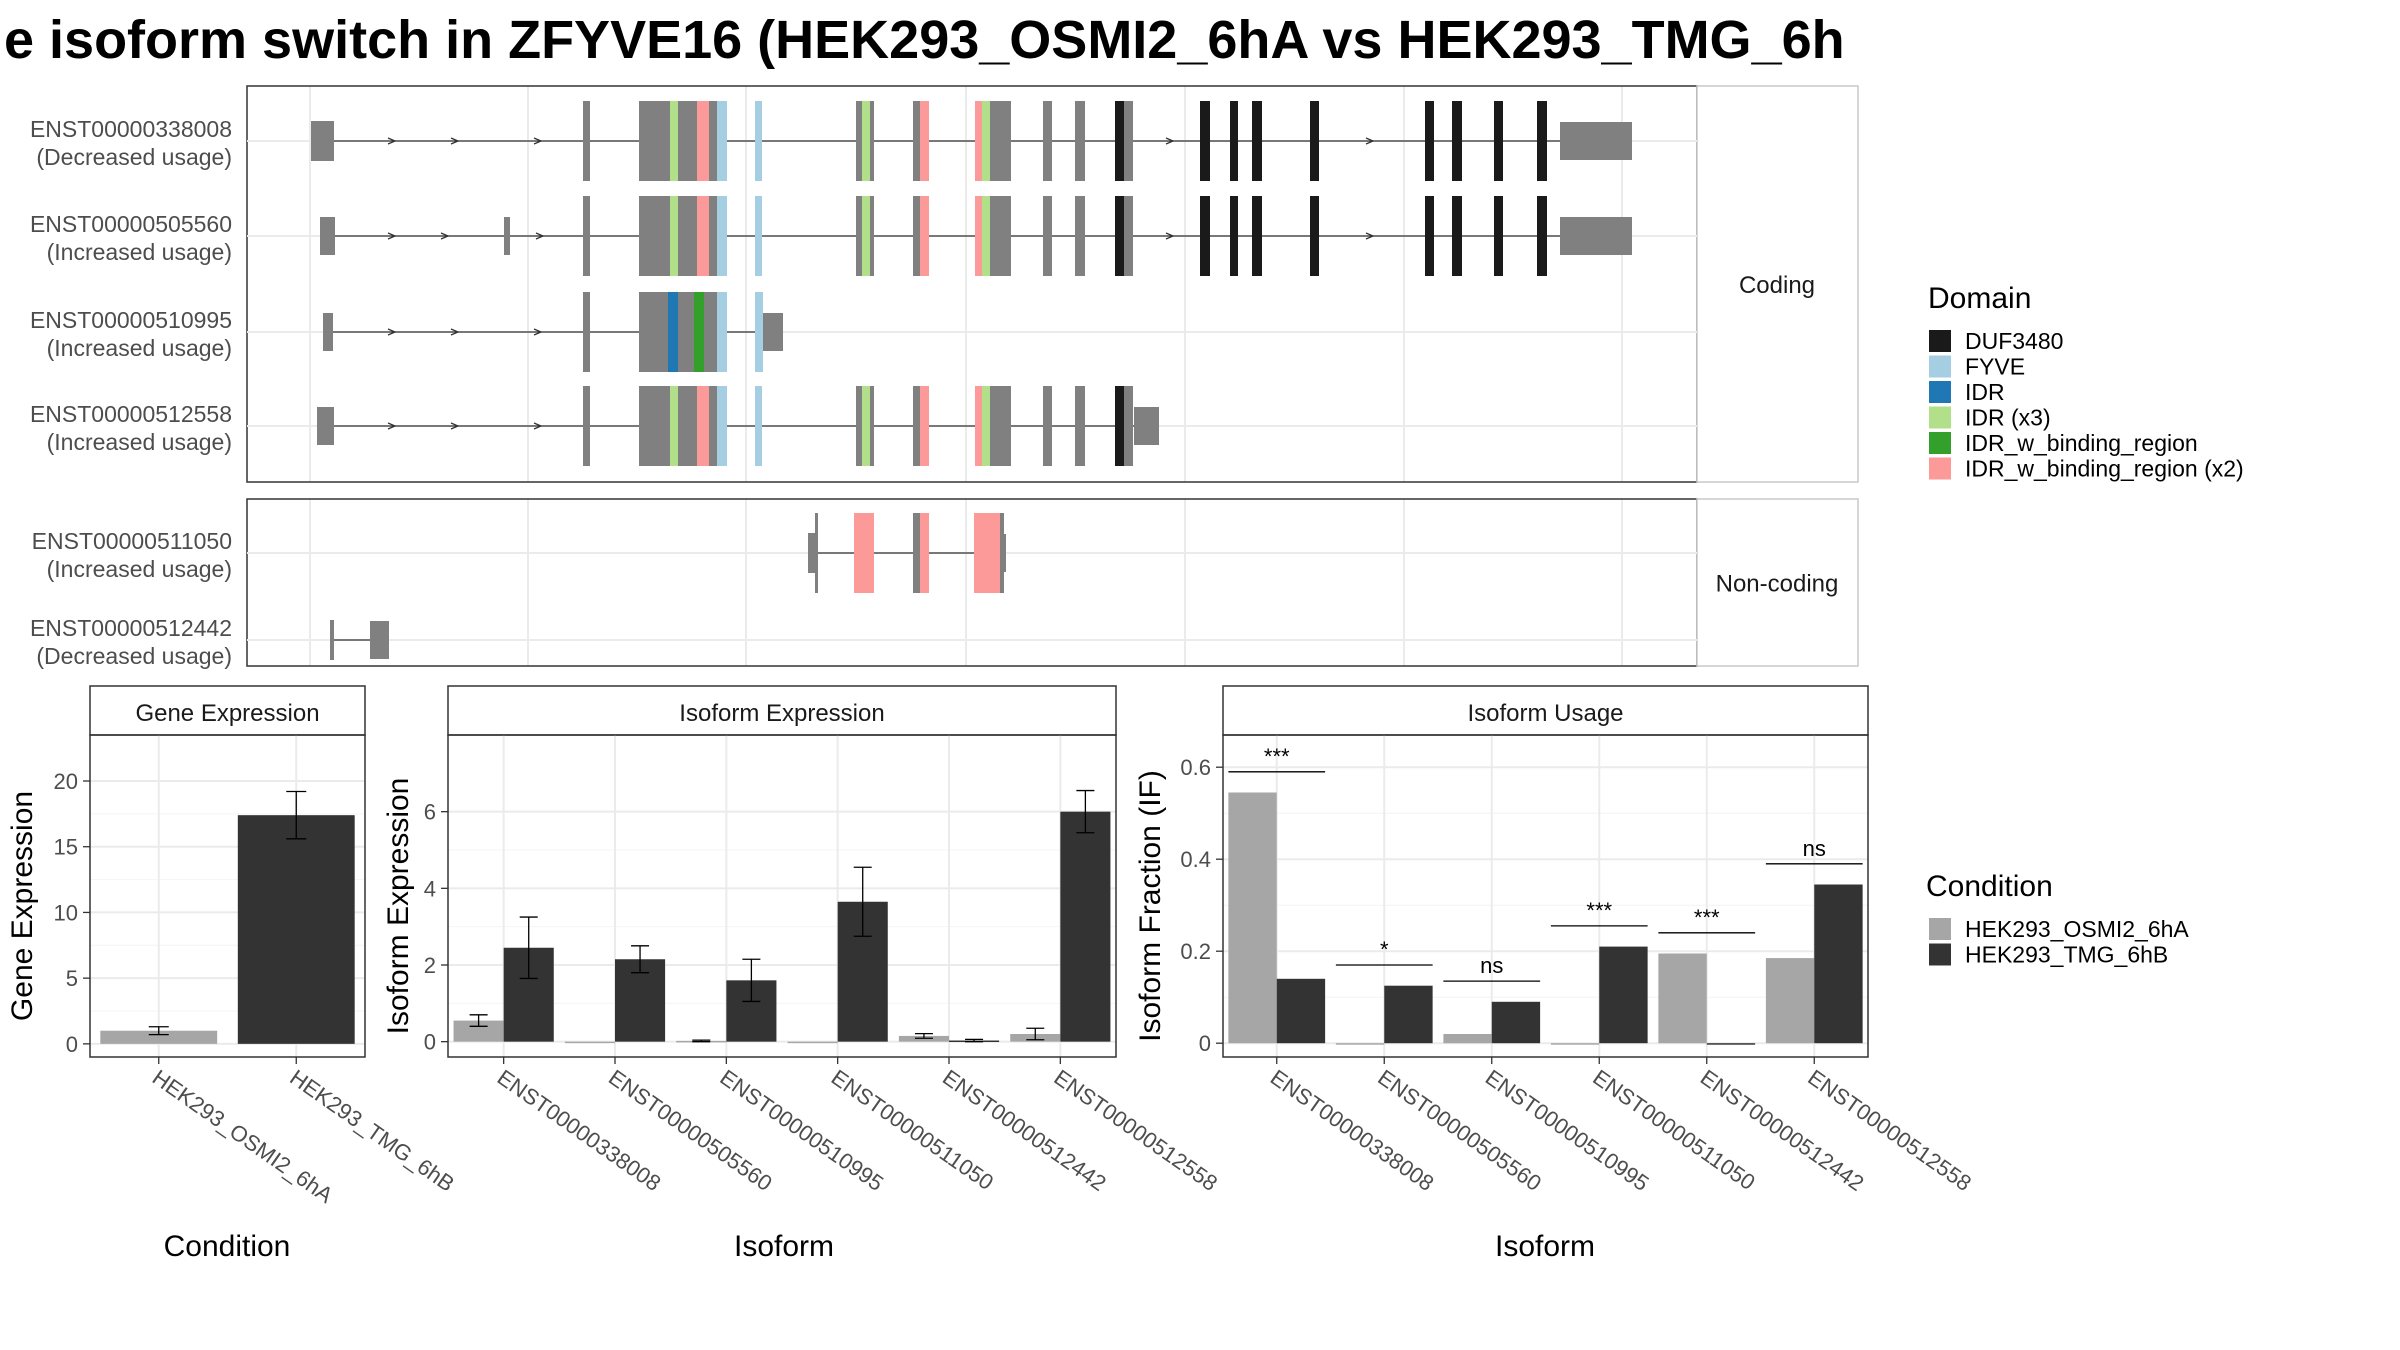 Image resolution: width=2400 pixels, height=1350 pixels. Describe the element at coordinates (1995, 367) in the screenshot. I see `domain-legend-label: FYVE` at that location.